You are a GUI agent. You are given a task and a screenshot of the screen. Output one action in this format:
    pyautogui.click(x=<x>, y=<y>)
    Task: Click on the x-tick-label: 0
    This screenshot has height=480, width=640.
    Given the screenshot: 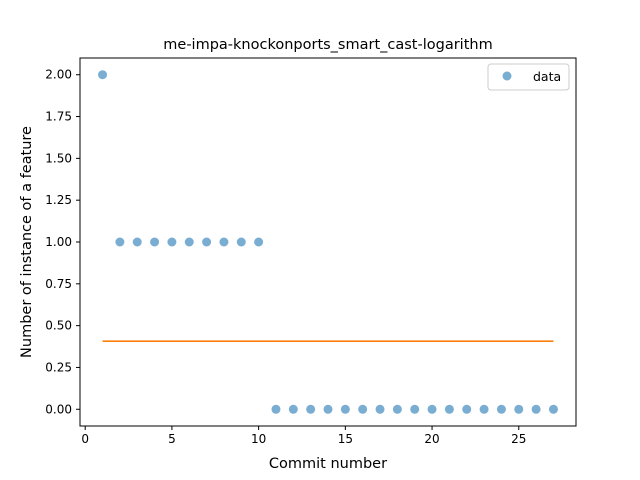 What is the action you would take?
    pyautogui.click(x=85, y=439)
    